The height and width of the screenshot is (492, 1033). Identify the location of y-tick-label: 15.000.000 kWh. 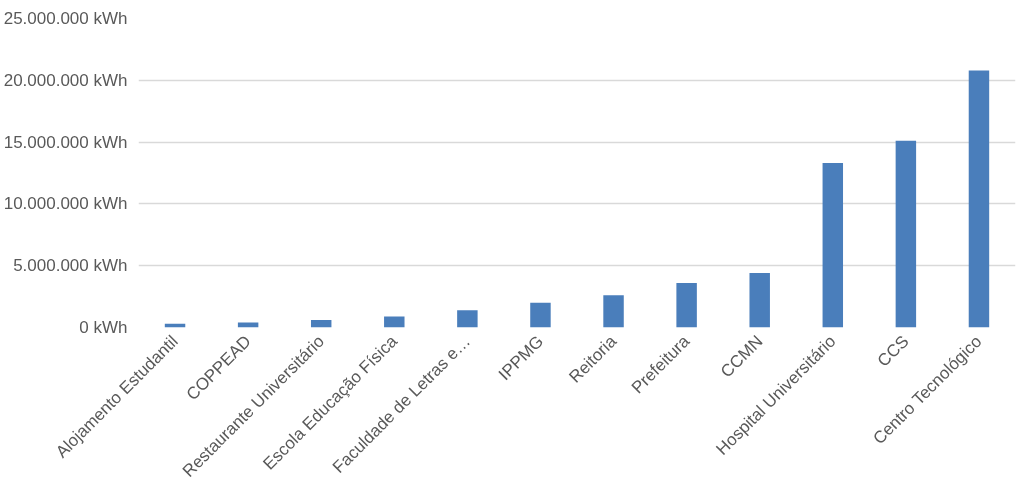
(65, 142).